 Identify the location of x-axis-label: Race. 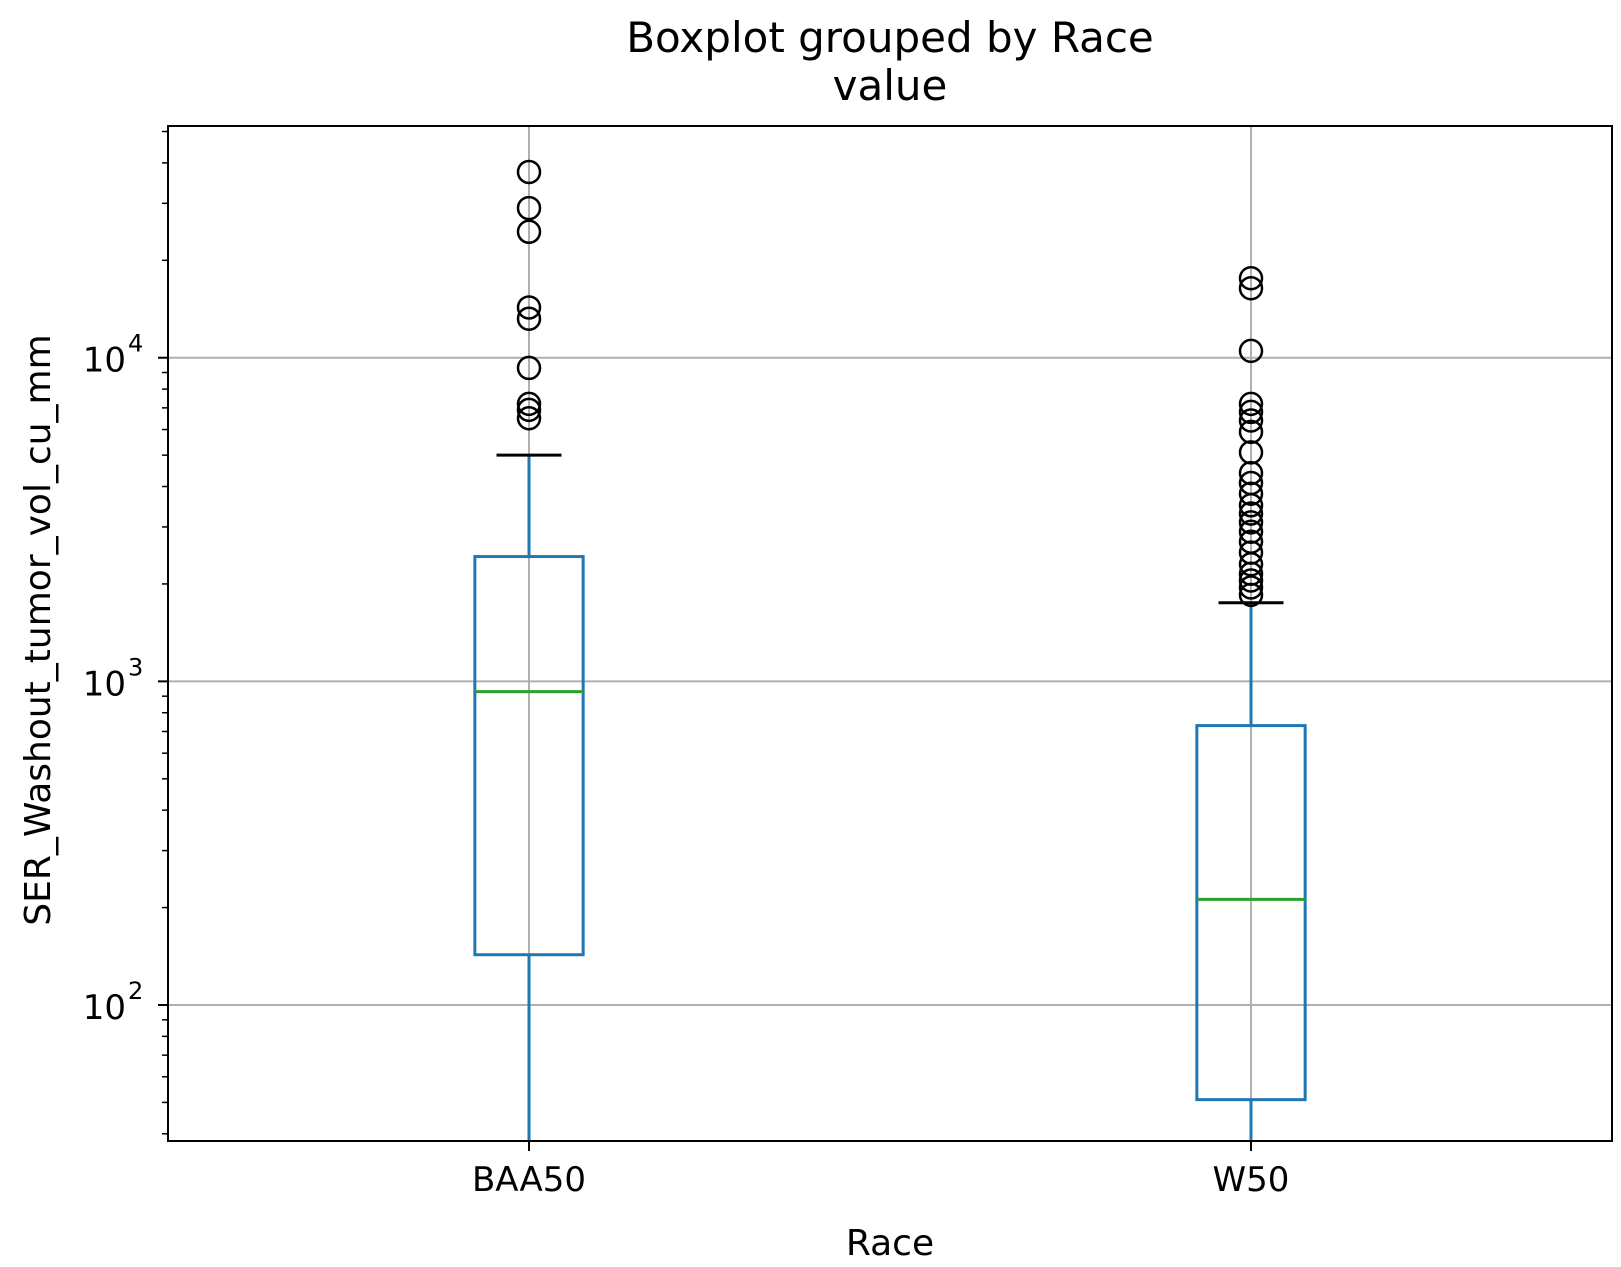
(890, 1243).